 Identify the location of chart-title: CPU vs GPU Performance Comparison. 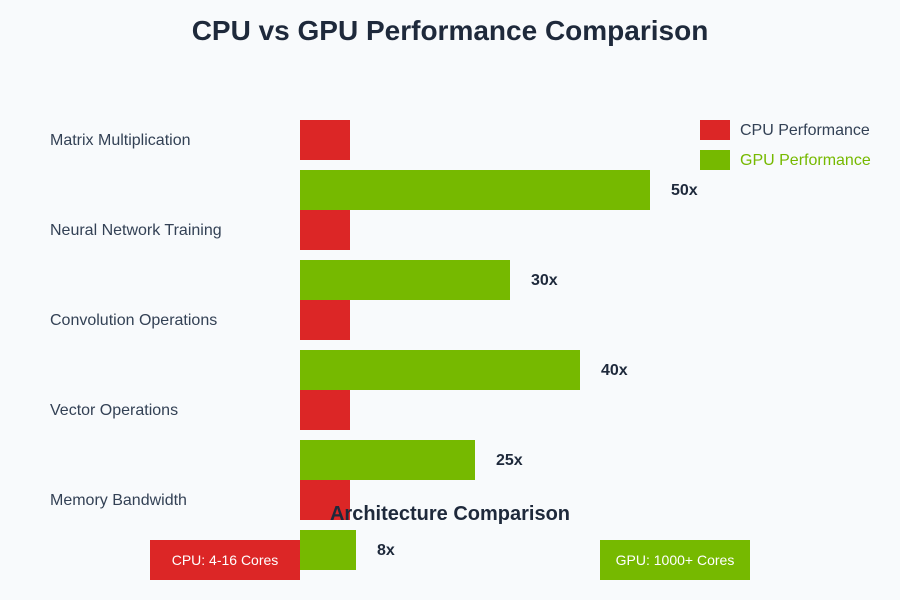
(450, 30).